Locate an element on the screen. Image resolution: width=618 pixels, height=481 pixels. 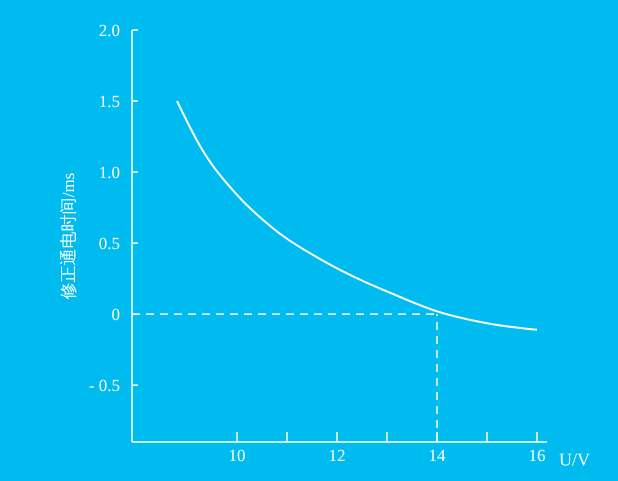
y-tick-label: 1.0 is located at coordinates (109, 172).